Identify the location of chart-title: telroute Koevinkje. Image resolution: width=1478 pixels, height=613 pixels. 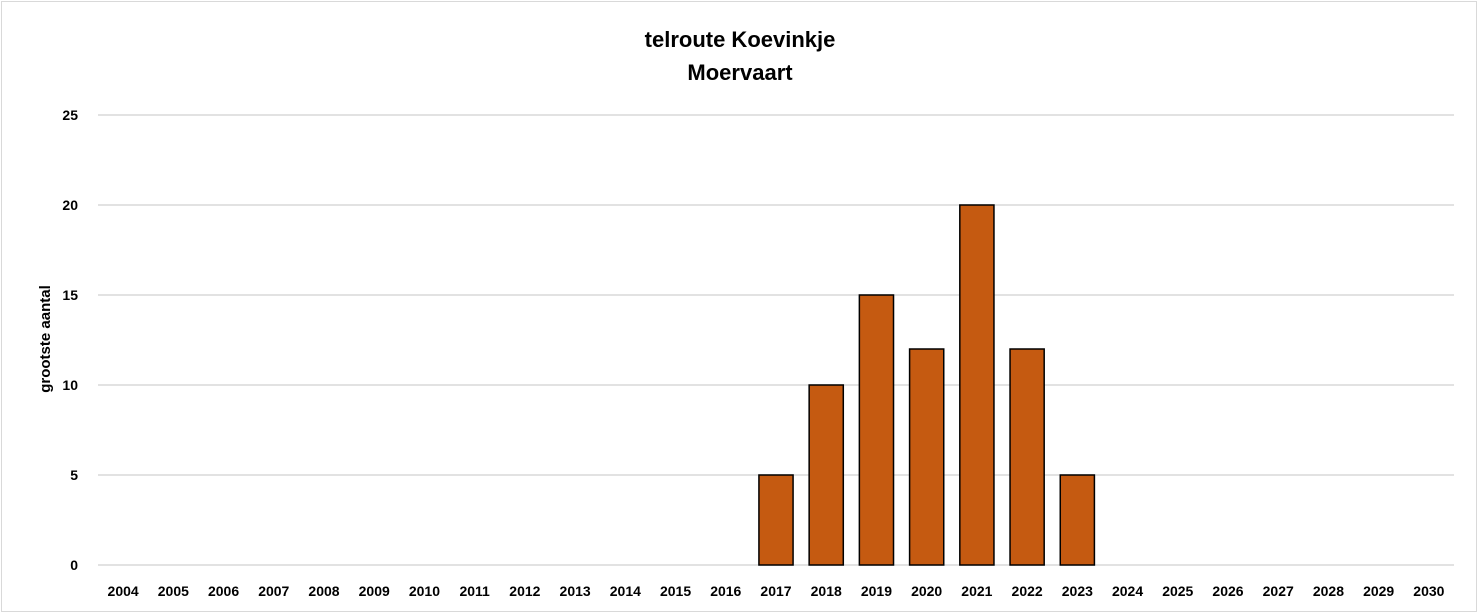
(740, 39).